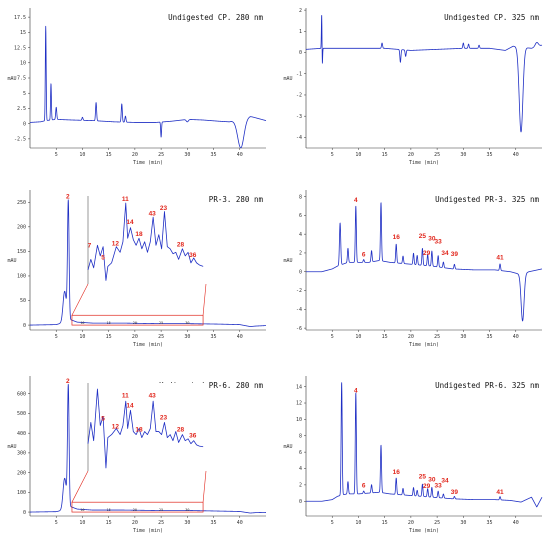 The height and width of the screenshot is (542, 550). I want to click on inset-chart: 10 15 20 25 30 5 11 12 14 18 43 23 28 36, so click(139, 447).